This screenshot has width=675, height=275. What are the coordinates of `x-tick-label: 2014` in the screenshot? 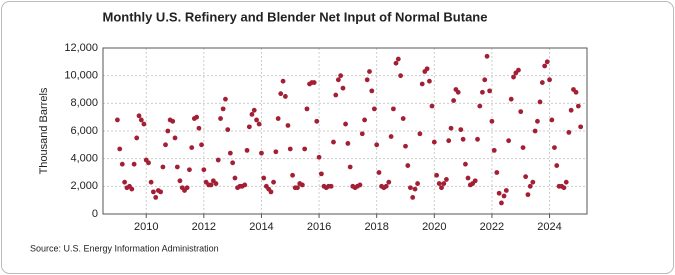 It's located at (261, 227).